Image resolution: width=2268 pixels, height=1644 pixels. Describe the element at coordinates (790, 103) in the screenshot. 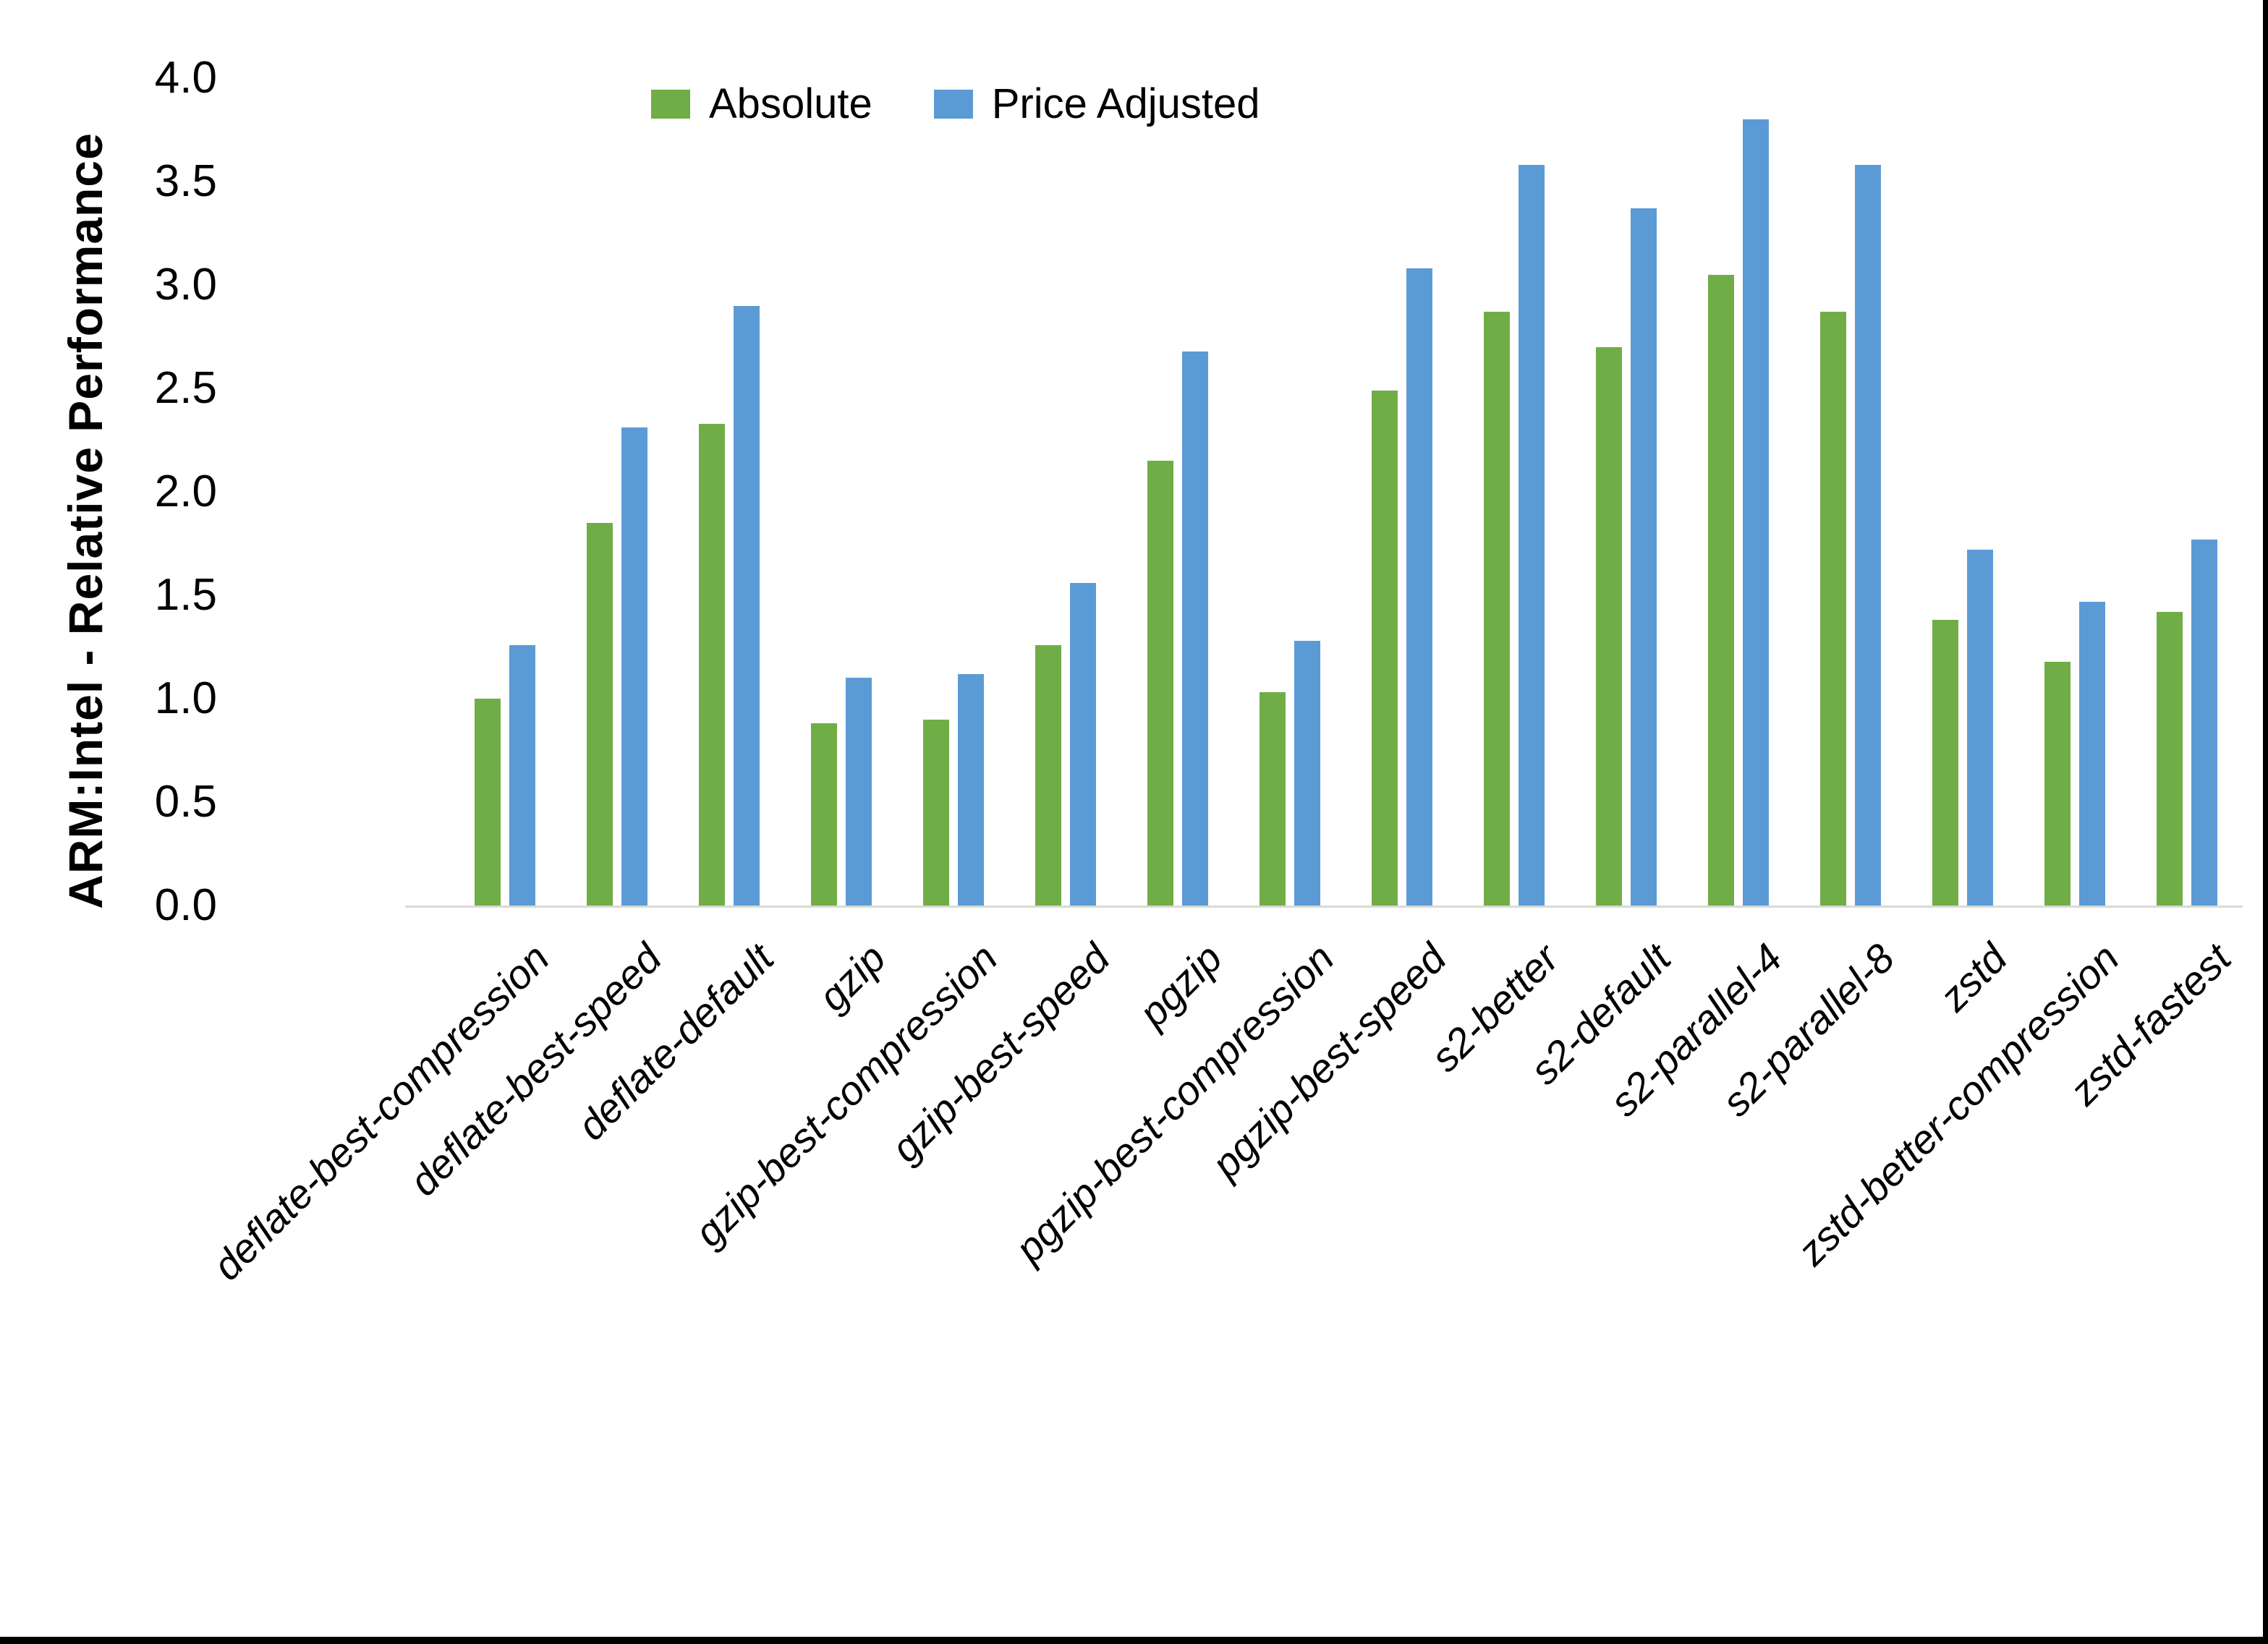

I see `legend-label-absolute: Absolute` at that location.